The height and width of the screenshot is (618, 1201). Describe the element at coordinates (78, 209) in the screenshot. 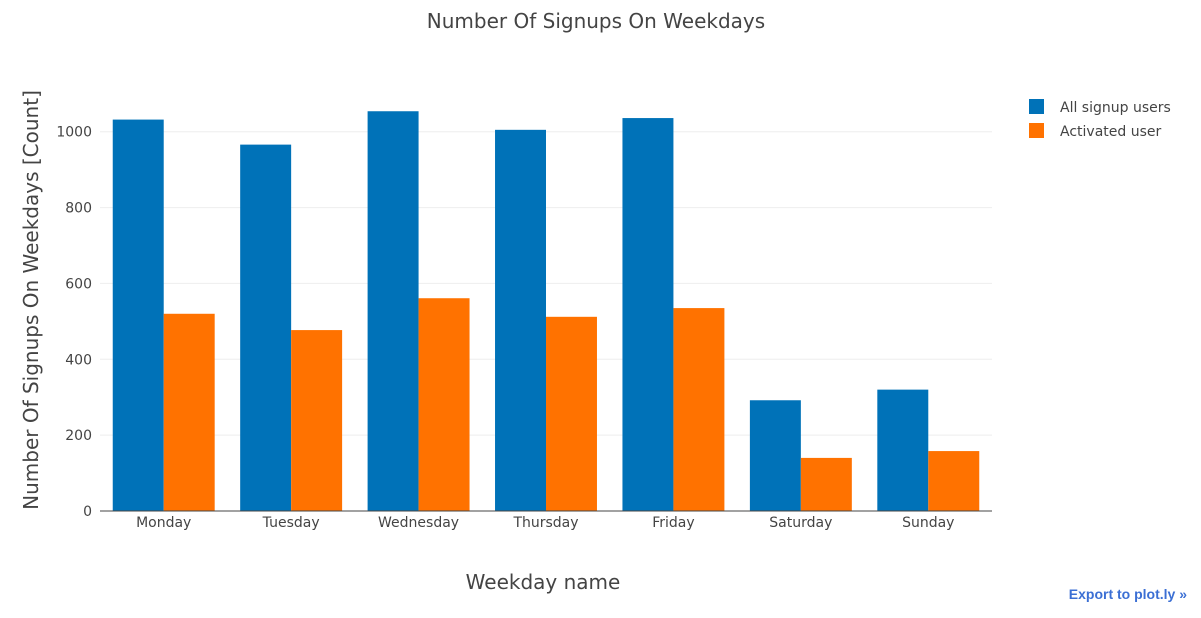

I see `y-tick-label: 800` at that location.